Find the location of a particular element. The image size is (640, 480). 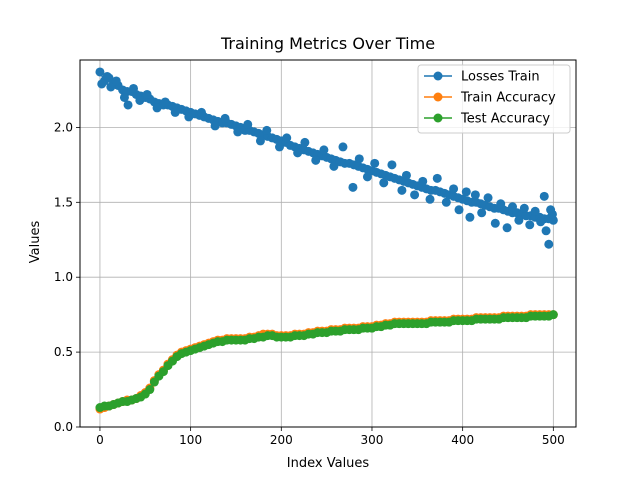

y-tick-label: 1.0 is located at coordinates (63, 277).